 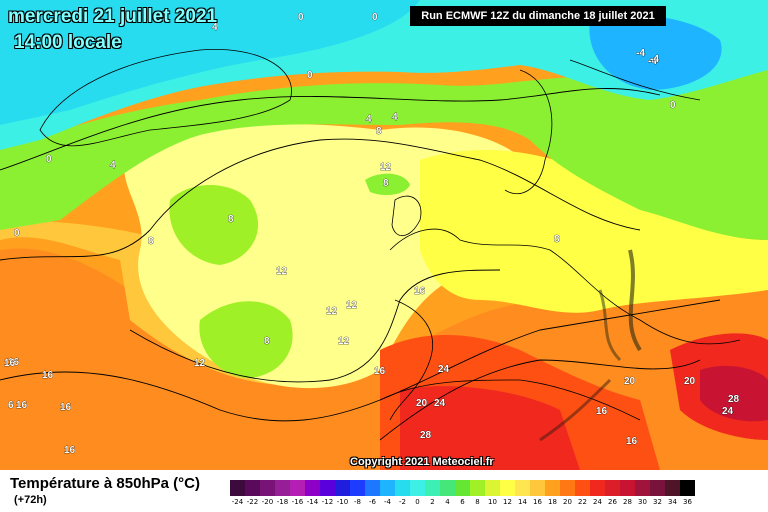 I want to click on legend-subtitle: (+72h), so click(x=30, y=500).